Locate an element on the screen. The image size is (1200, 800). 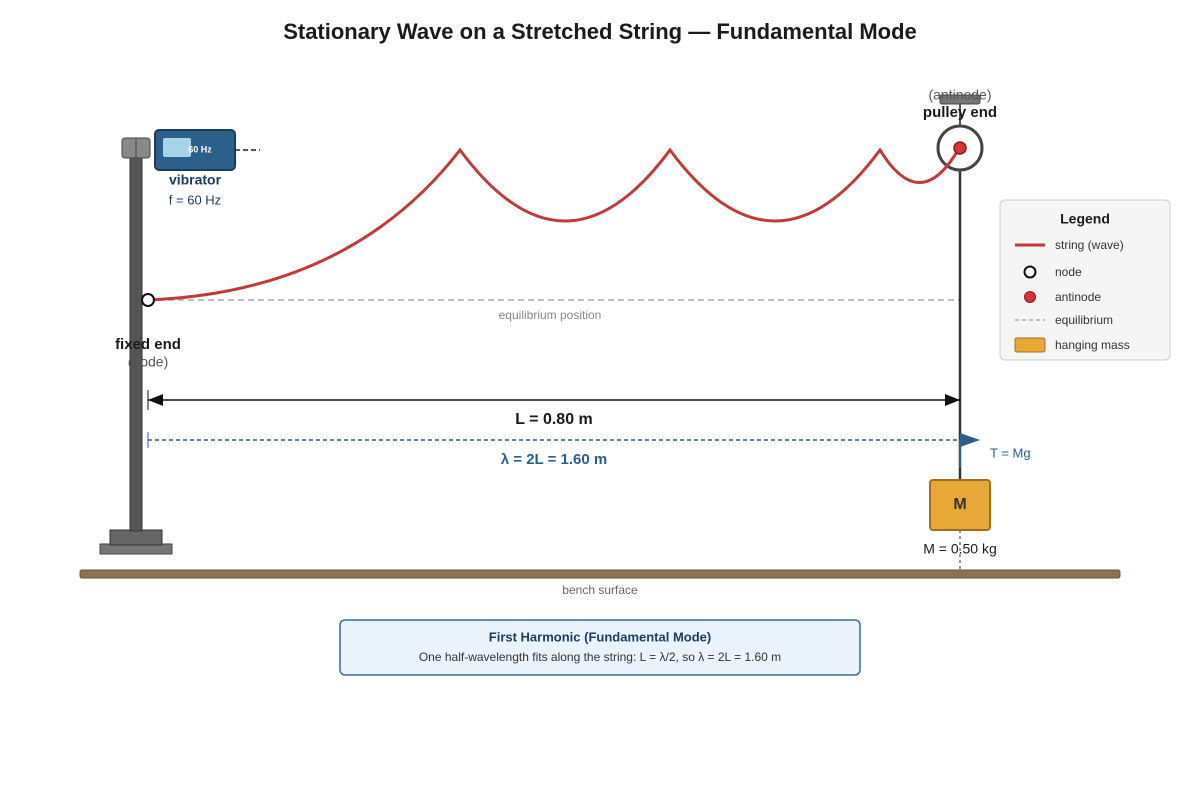
length-label: L = 0.80 m is located at coordinates (554, 419).